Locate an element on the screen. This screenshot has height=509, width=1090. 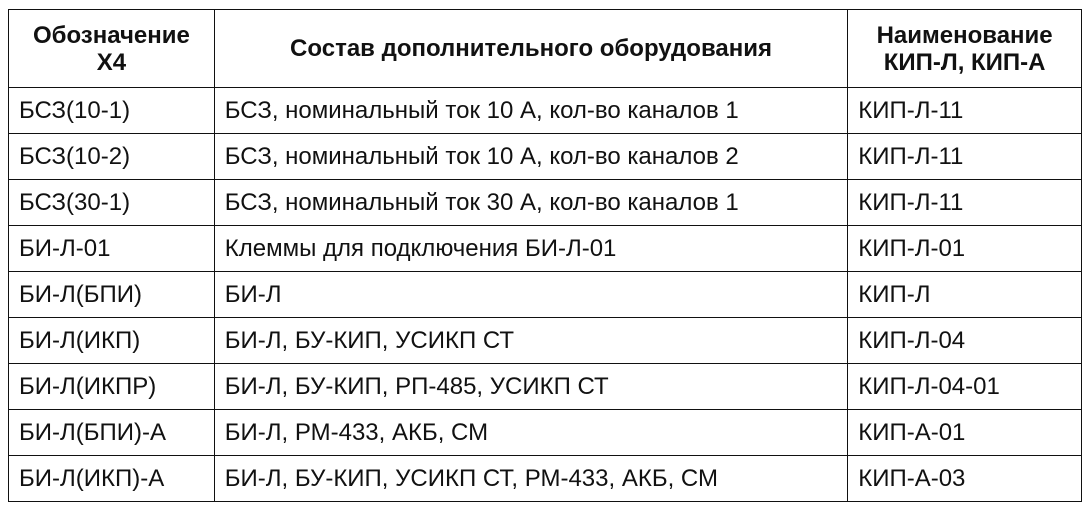
table-row: БИ-Л(БПИ)-А БИ-Л, РМ-433, АКБ, СМ КИП-А-01 is located at coordinates (545, 432).